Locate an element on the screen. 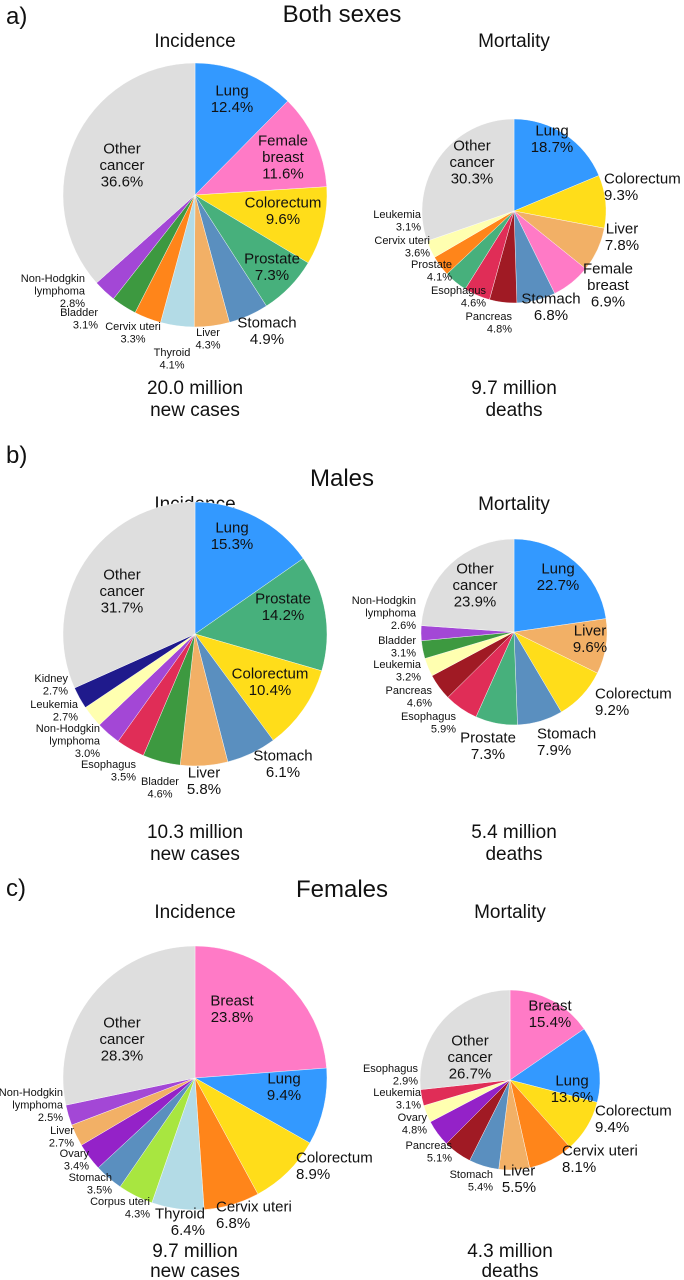 Image resolution: width=684 pixels, height=1280 pixels. slice-label-pancreas: Pancreas 4.6% is located at coordinates (409, 697).